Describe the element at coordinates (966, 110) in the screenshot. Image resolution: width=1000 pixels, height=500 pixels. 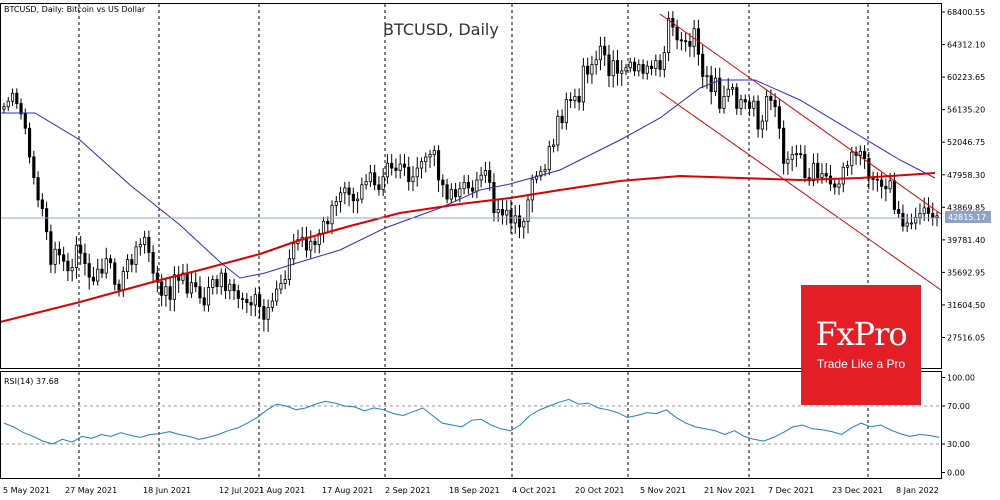
I see `price-tick-label: 56135.20` at that location.